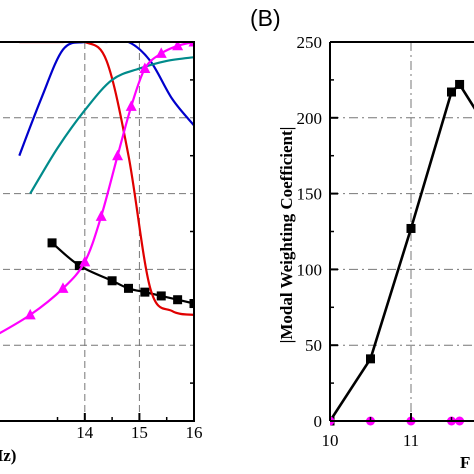  Describe the element at coordinates (310, 118) in the screenshot. I see `y-tick-label: 200` at that location.